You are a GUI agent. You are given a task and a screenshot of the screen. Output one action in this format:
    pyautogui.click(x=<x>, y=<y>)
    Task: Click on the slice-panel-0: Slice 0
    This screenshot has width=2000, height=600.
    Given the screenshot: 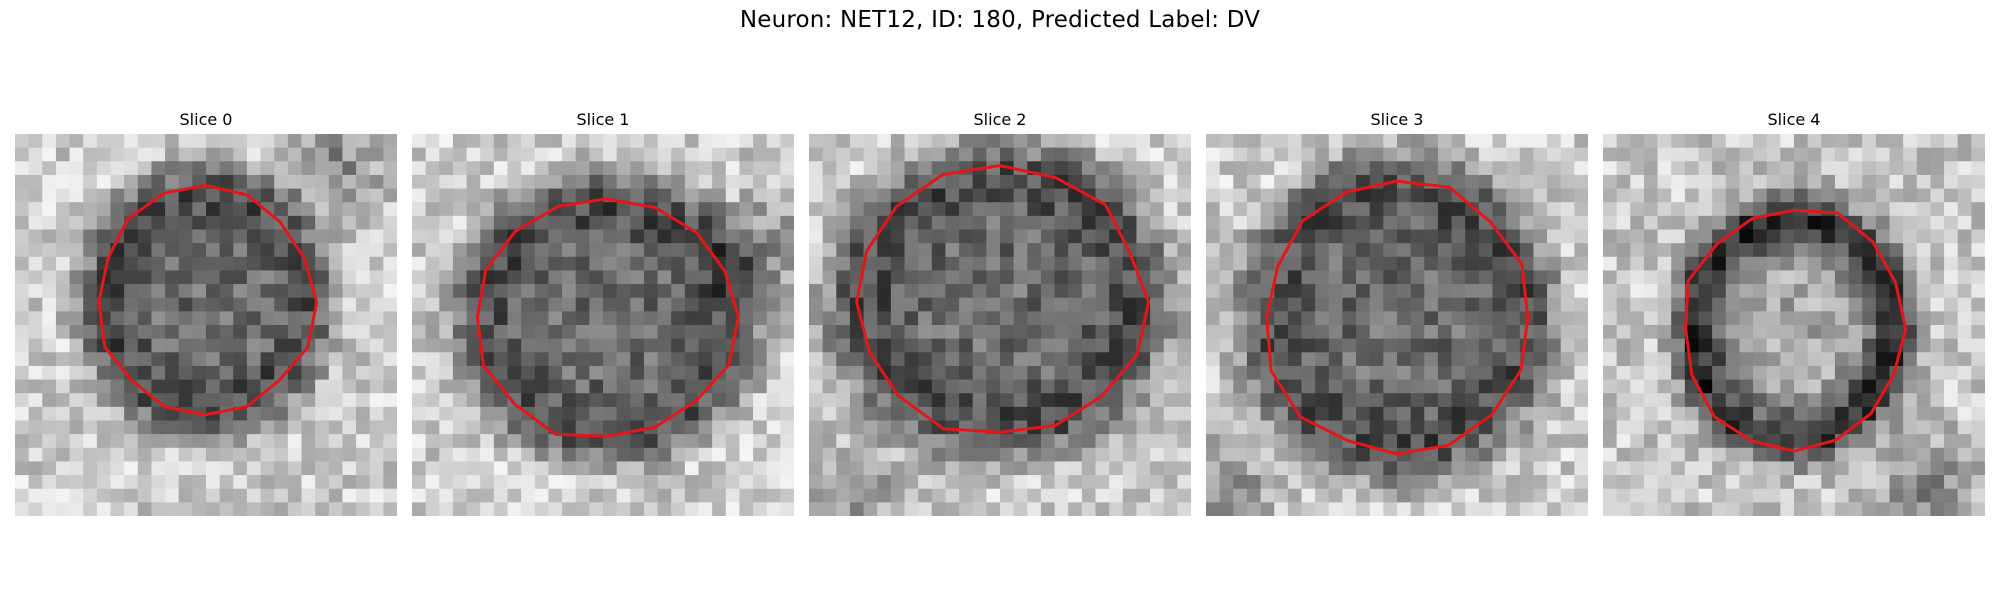 What is the action you would take?
    pyautogui.click(x=206, y=312)
    